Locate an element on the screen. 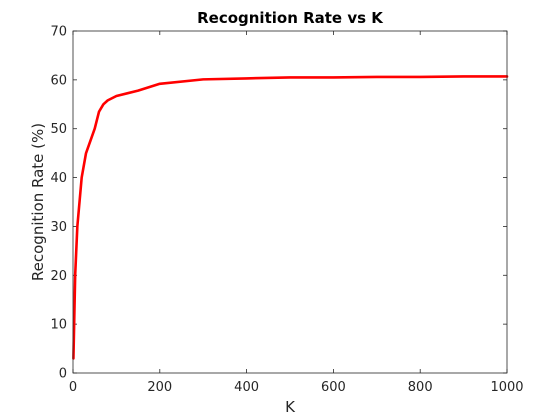 This screenshot has height=420, width=560. y-tick-label: 50 is located at coordinates (58, 129).